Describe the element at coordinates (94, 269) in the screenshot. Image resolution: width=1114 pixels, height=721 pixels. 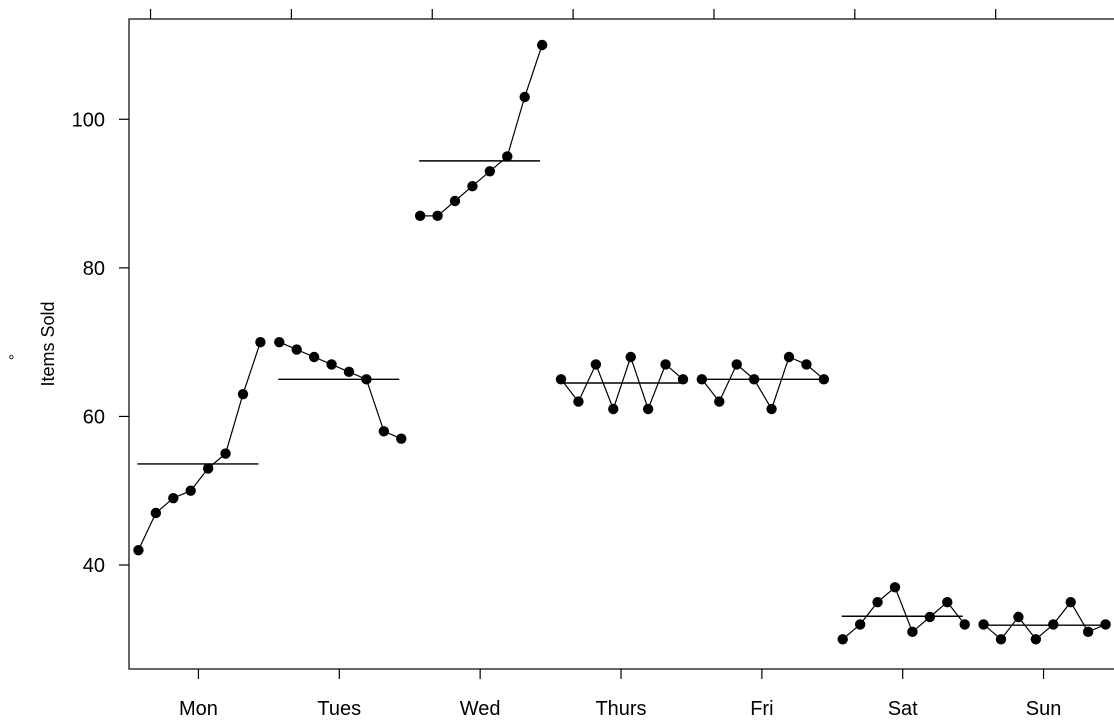
I see `y-tick-label: 80` at that location.